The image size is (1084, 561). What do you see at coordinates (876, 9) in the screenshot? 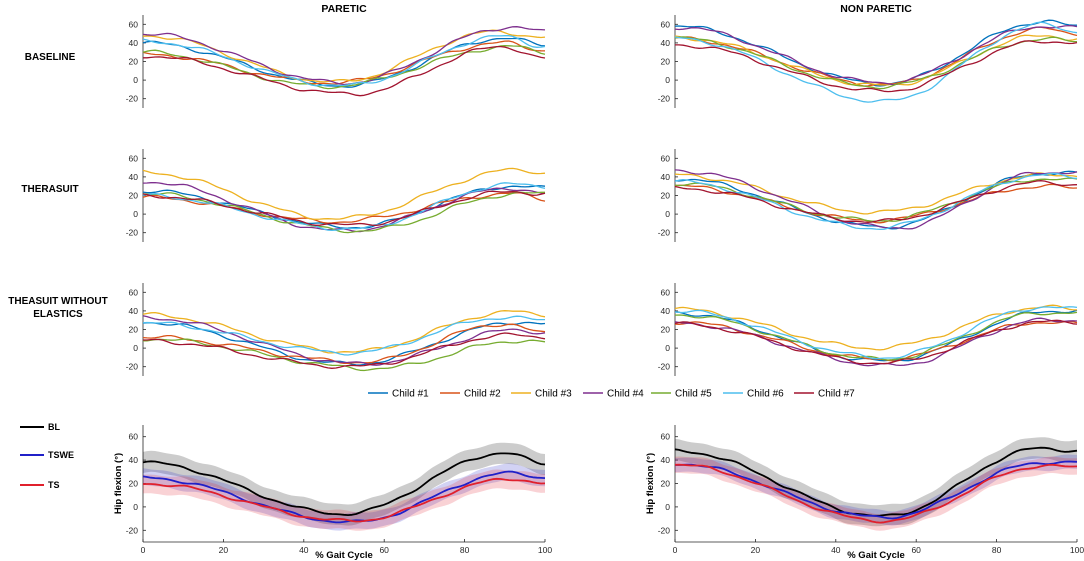
I see `column-title-non-paretic: NON PARETIC` at bounding box center [876, 9].